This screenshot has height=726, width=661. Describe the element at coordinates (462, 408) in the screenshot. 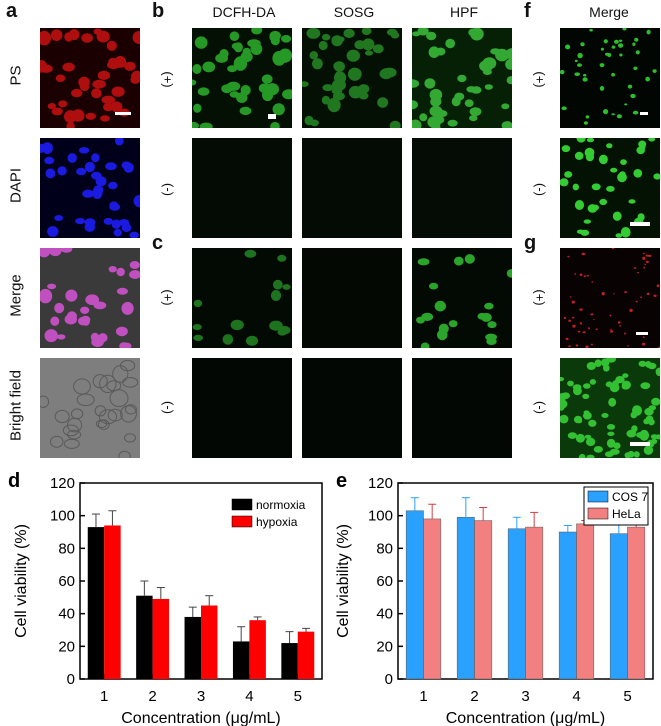

I see `image-c-hpf-minus` at that location.